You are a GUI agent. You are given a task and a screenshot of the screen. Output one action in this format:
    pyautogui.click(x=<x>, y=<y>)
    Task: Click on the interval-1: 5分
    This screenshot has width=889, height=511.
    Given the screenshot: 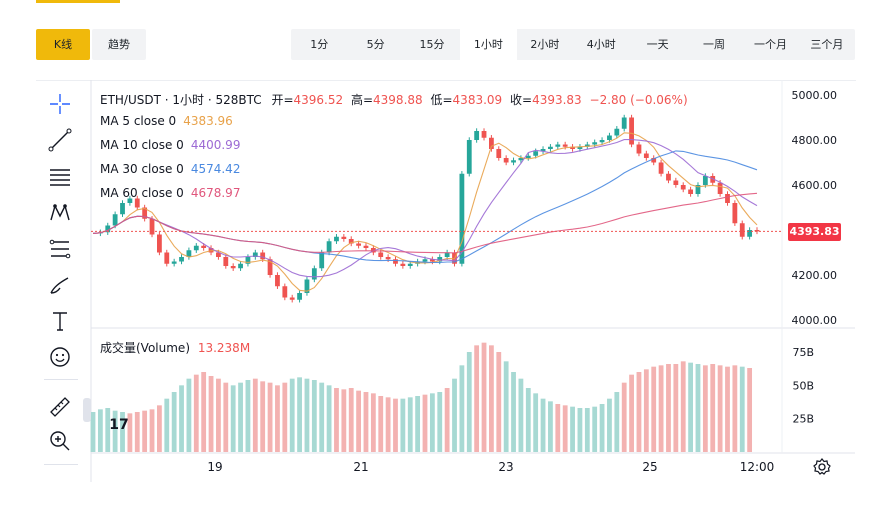 What is the action you would take?
    pyautogui.click(x=375, y=44)
    